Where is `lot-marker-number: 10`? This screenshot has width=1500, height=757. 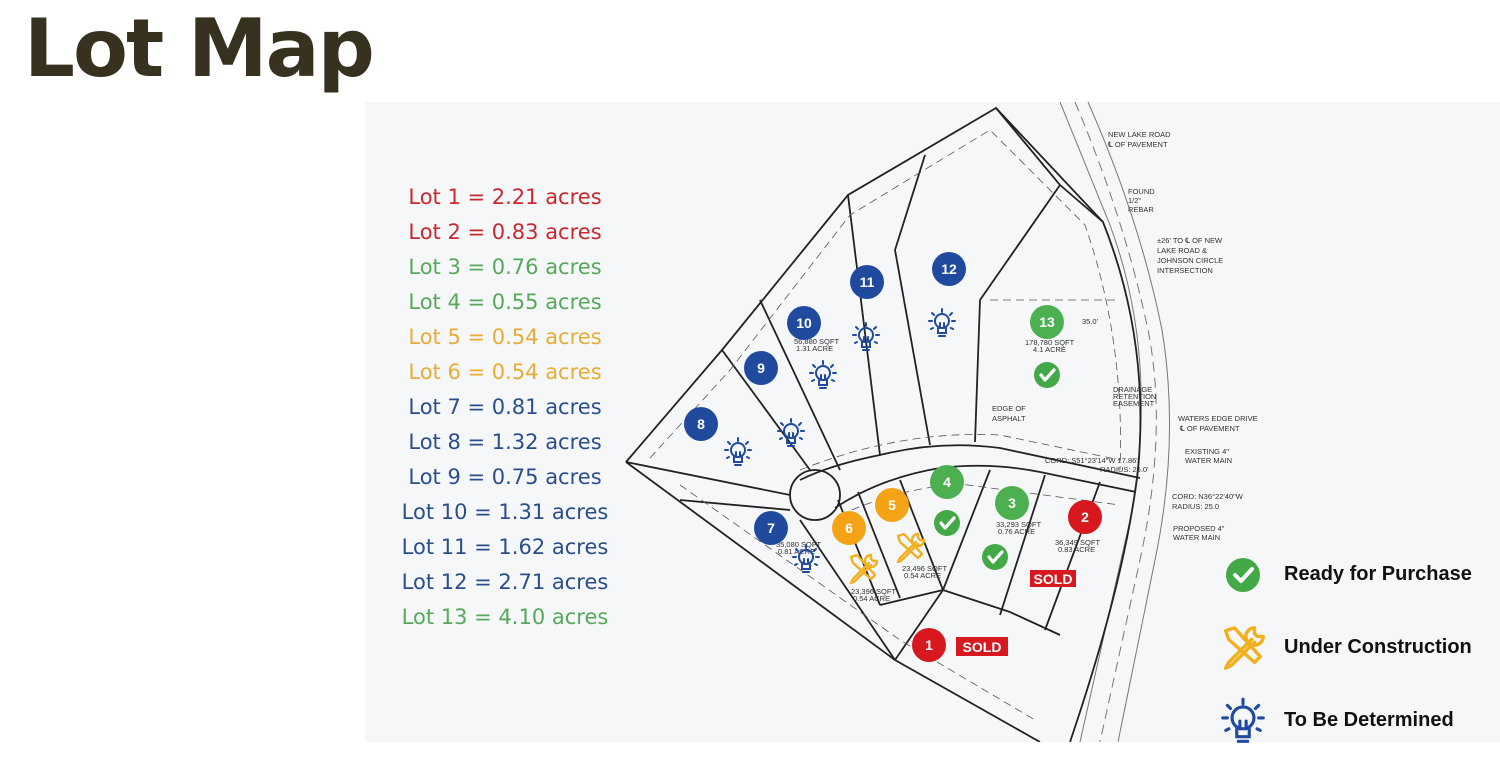
lot-marker-number: 10 is located at coordinates (804, 323).